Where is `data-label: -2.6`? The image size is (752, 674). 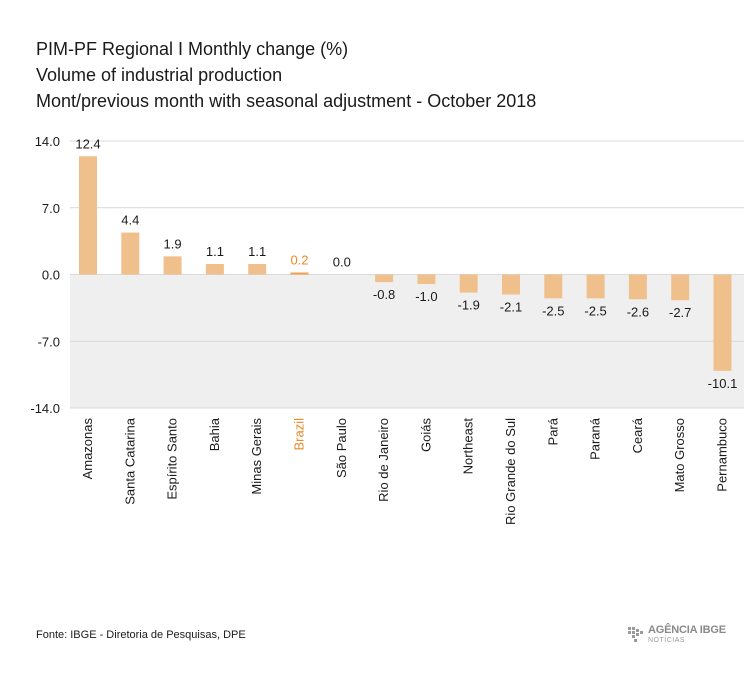 data-label: -2.6 is located at coordinates (638, 311).